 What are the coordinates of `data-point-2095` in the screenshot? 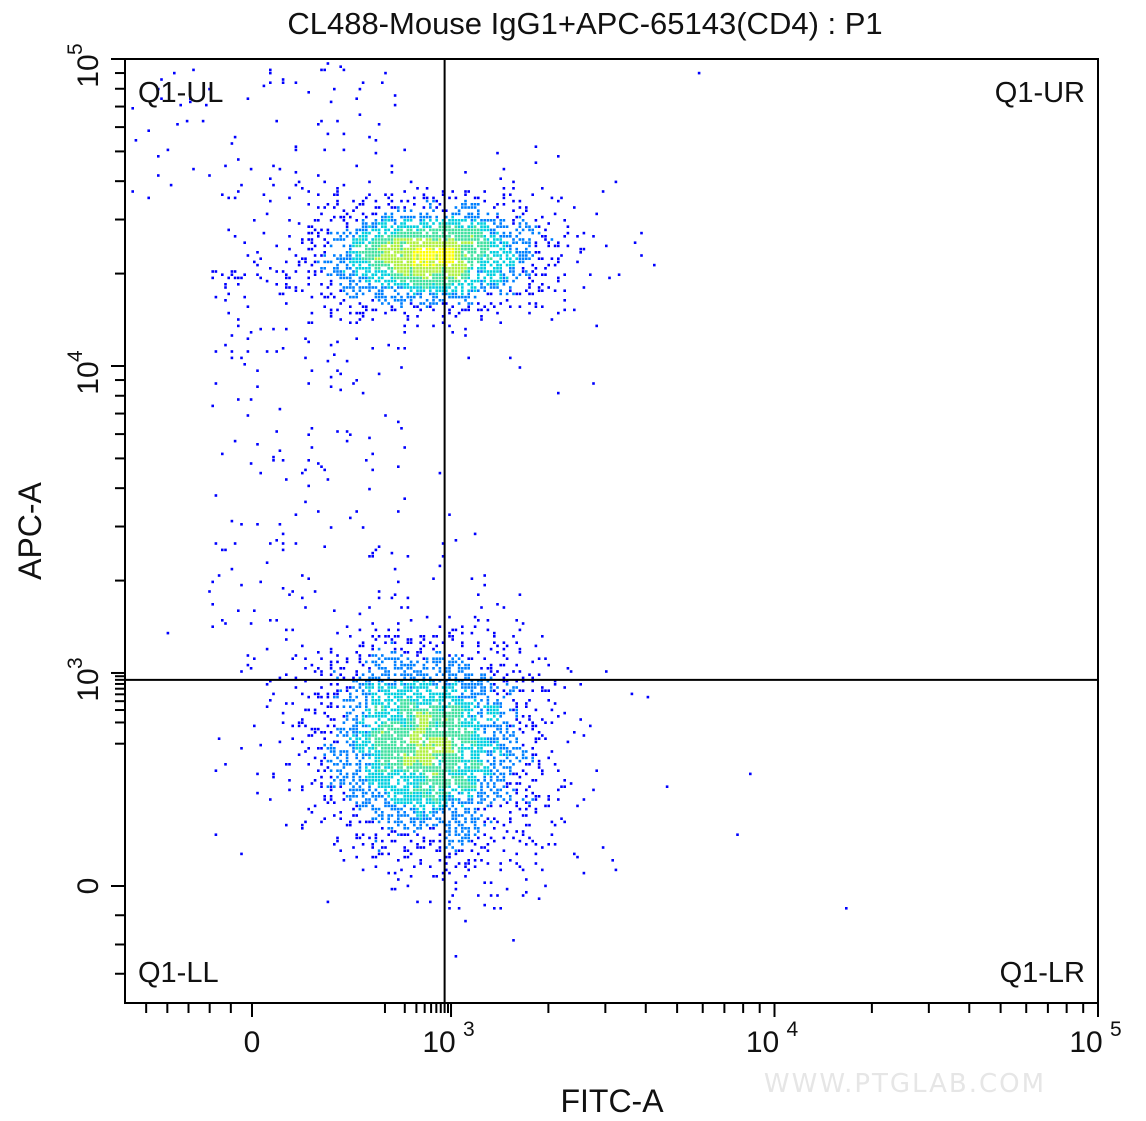 It's located at (379, 294).